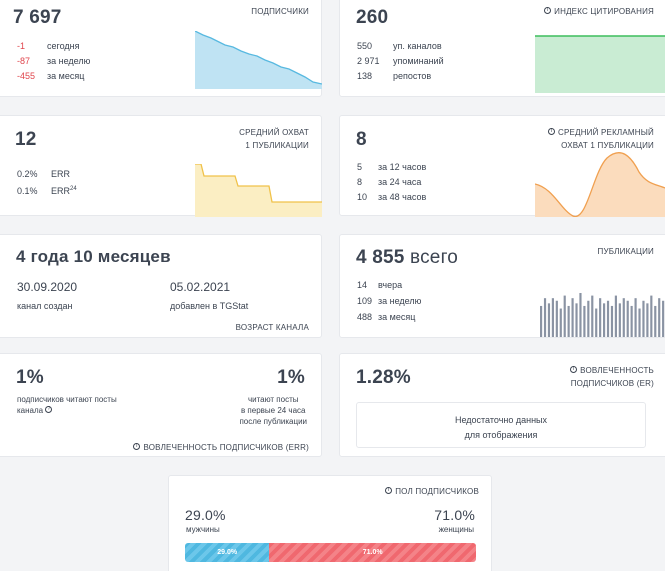 This screenshot has height=571, width=665. What do you see at coordinates (389, 301) in the screenshot?
I see `publications-row-week: 109 за неделю` at bounding box center [389, 301].